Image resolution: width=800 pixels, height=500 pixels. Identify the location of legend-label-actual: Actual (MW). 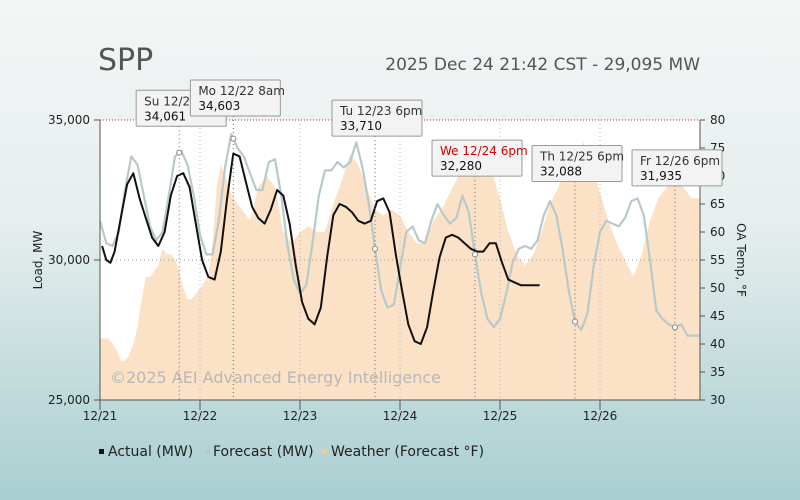
(150, 452).